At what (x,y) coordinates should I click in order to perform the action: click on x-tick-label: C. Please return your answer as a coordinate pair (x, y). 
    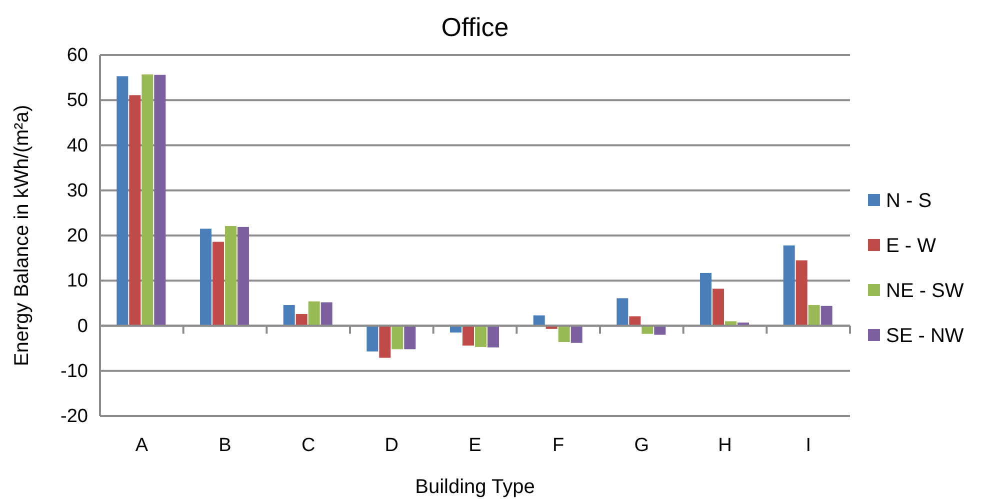
    Looking at the image, I should click on (308, 445).